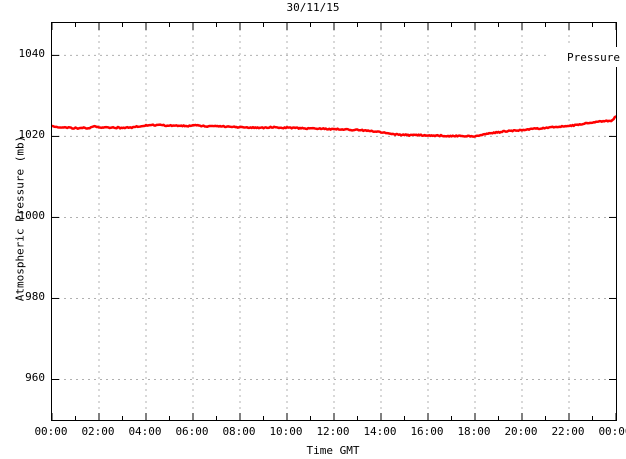  I want to click on y-axis-tick-label: 1000, so click(32, 216).